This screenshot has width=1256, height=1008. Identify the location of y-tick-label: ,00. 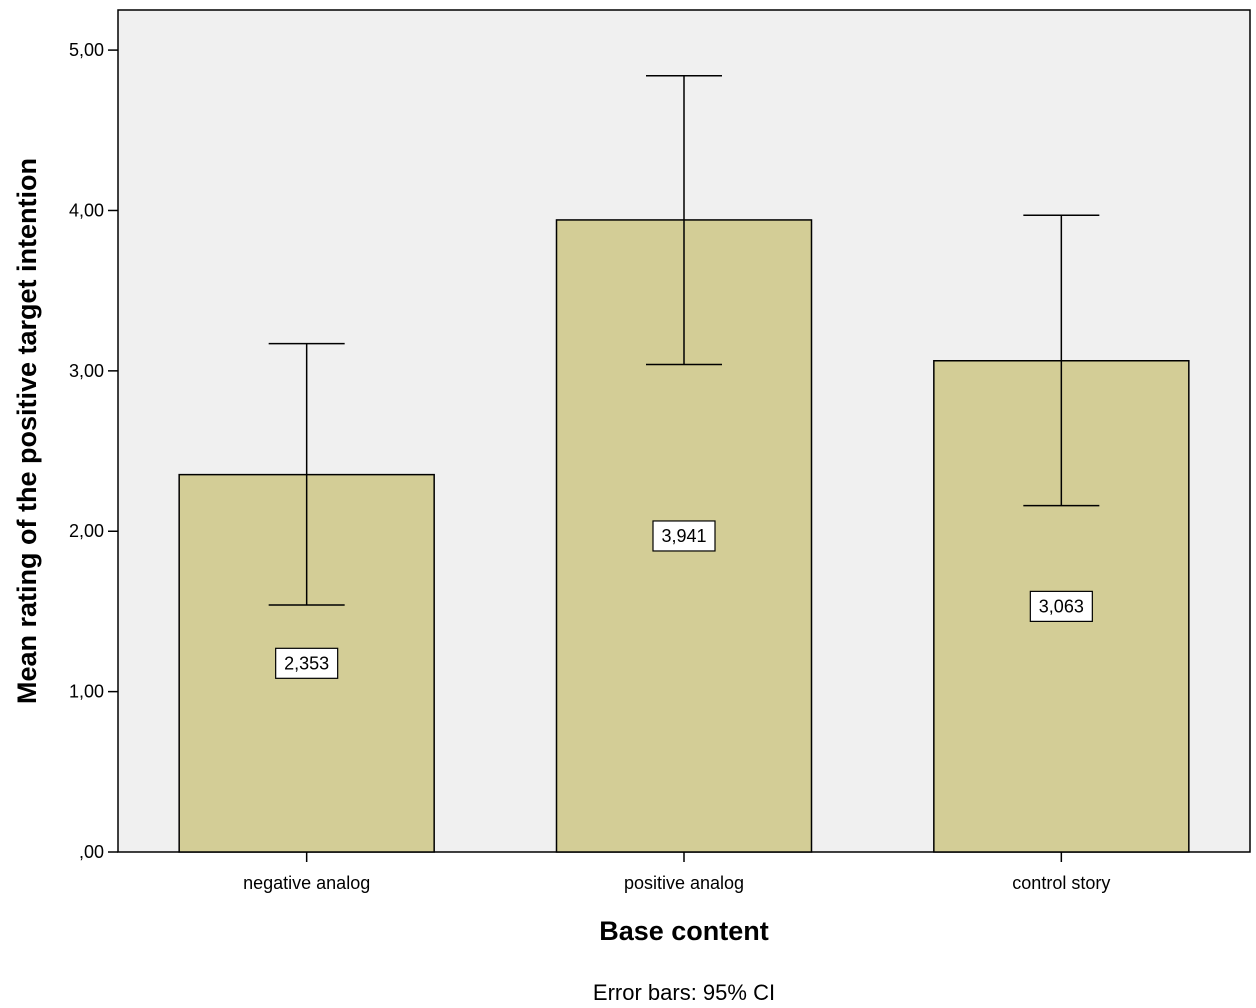
(91, 852).